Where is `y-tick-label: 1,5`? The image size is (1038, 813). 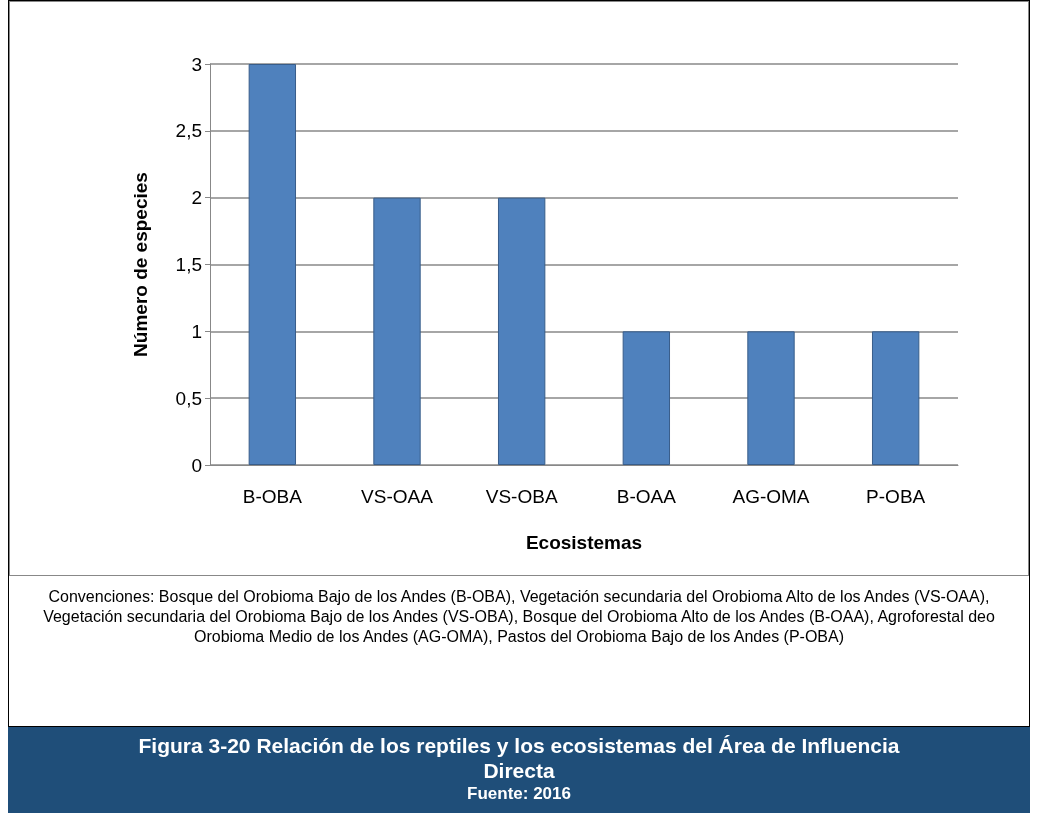 y-tick-label: 1,5 is located at coordinates (188, 264).